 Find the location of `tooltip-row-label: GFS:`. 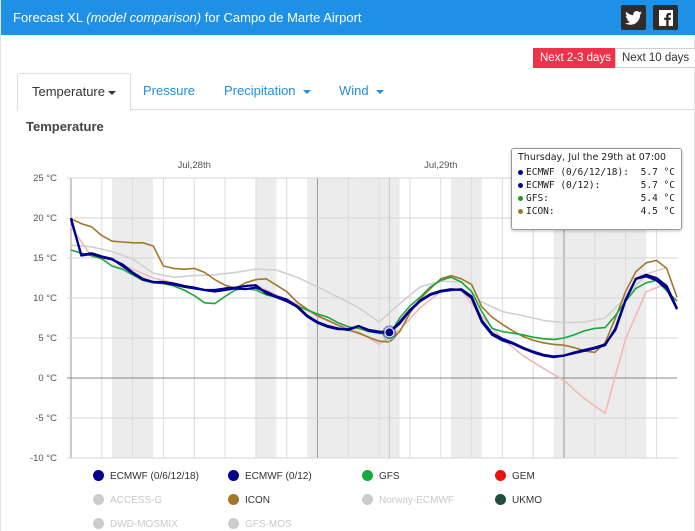

tooltip-row-label: GFS: is located at coordinates (537, 198).